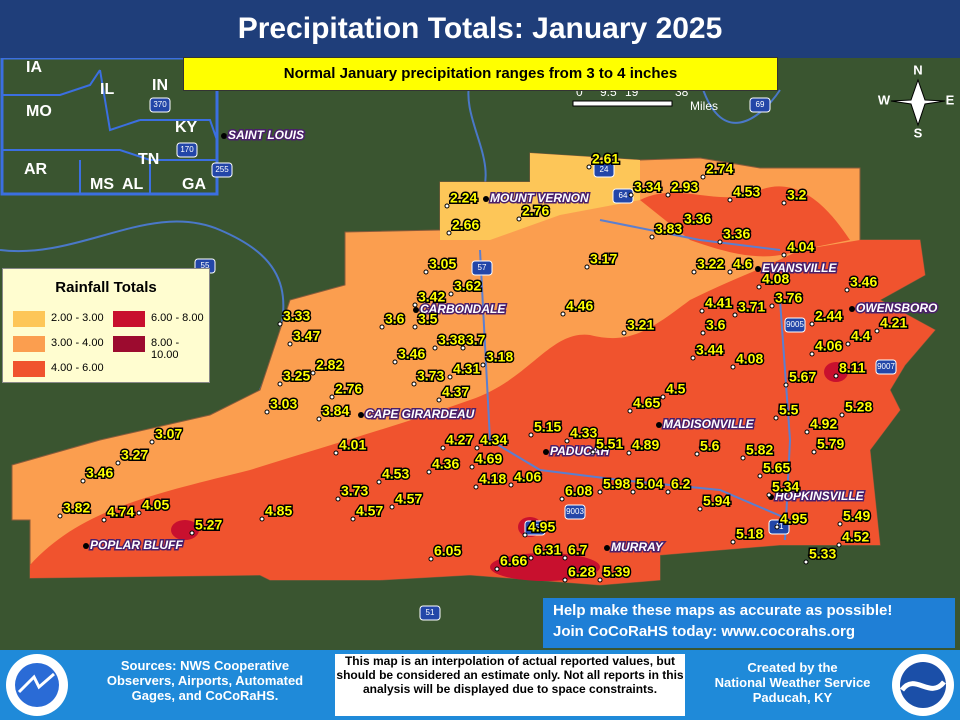  What do you see at coordinates (578, 550) in the screenshot?
I see `station-value: 6.7` at bounding box center [578, 550].